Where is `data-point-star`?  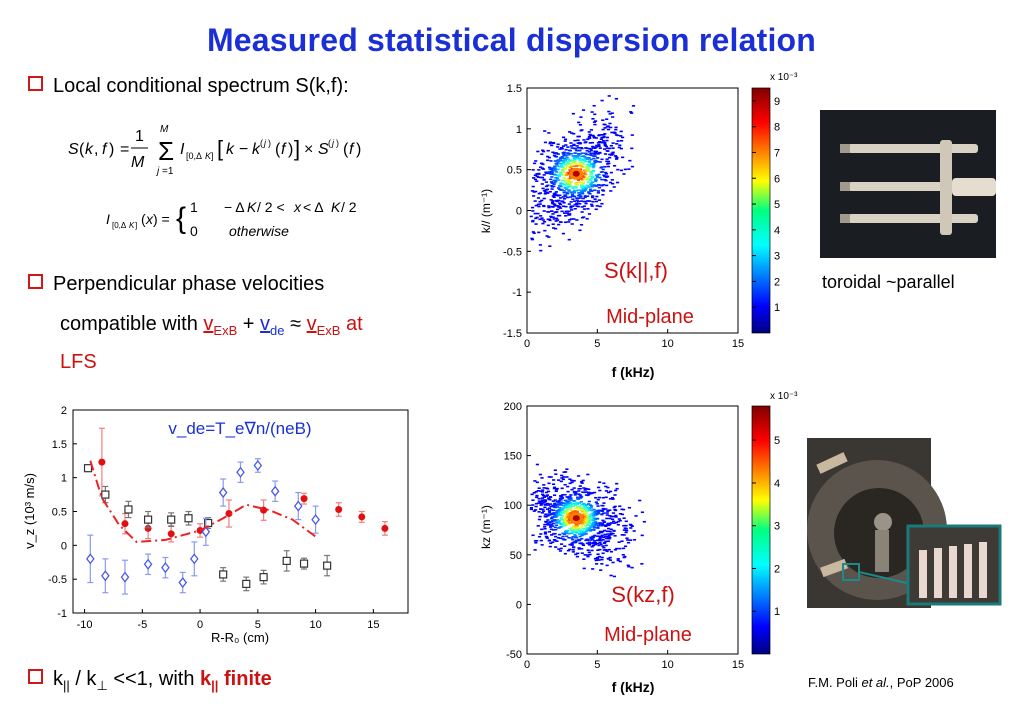 data-point-star is located at coordinates (148, 528).